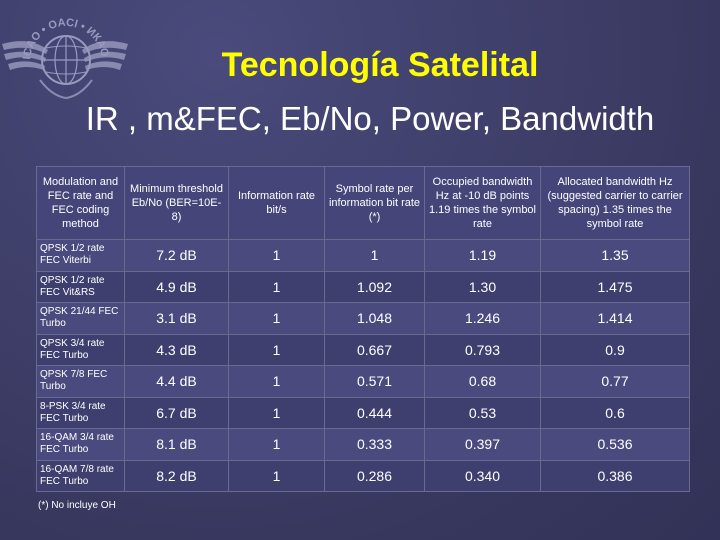  Describe the element at coordinates (615, 412) in the screenshot. I see `cell-allocated-bw: 0.6` at that location.